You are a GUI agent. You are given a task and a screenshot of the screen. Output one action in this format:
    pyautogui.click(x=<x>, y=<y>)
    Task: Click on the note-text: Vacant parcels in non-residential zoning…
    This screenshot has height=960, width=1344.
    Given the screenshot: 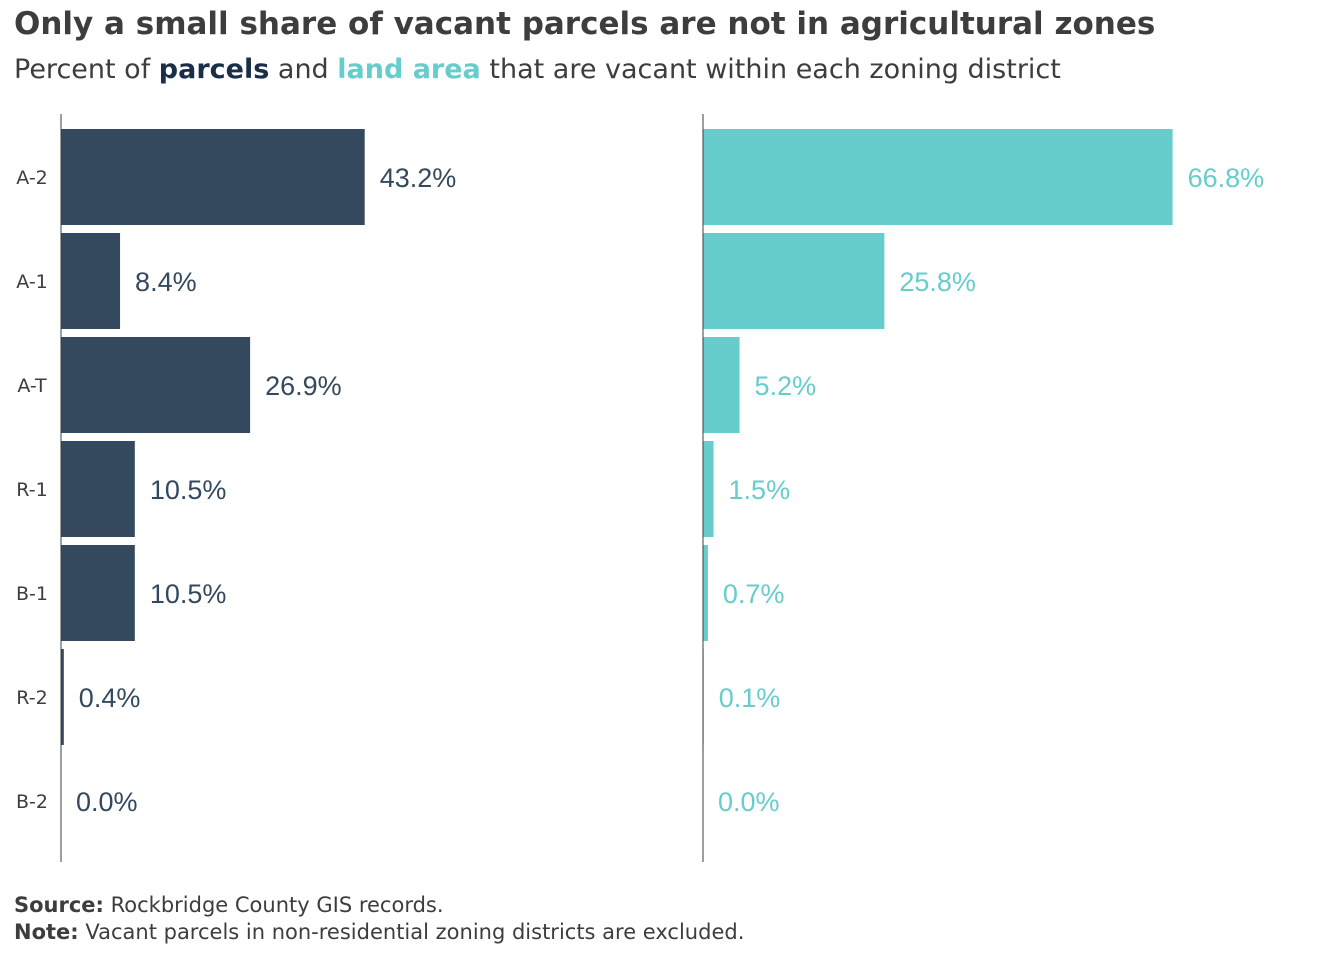 What is the action you would take?
    pyautogui.click(x=415, y=932)
    